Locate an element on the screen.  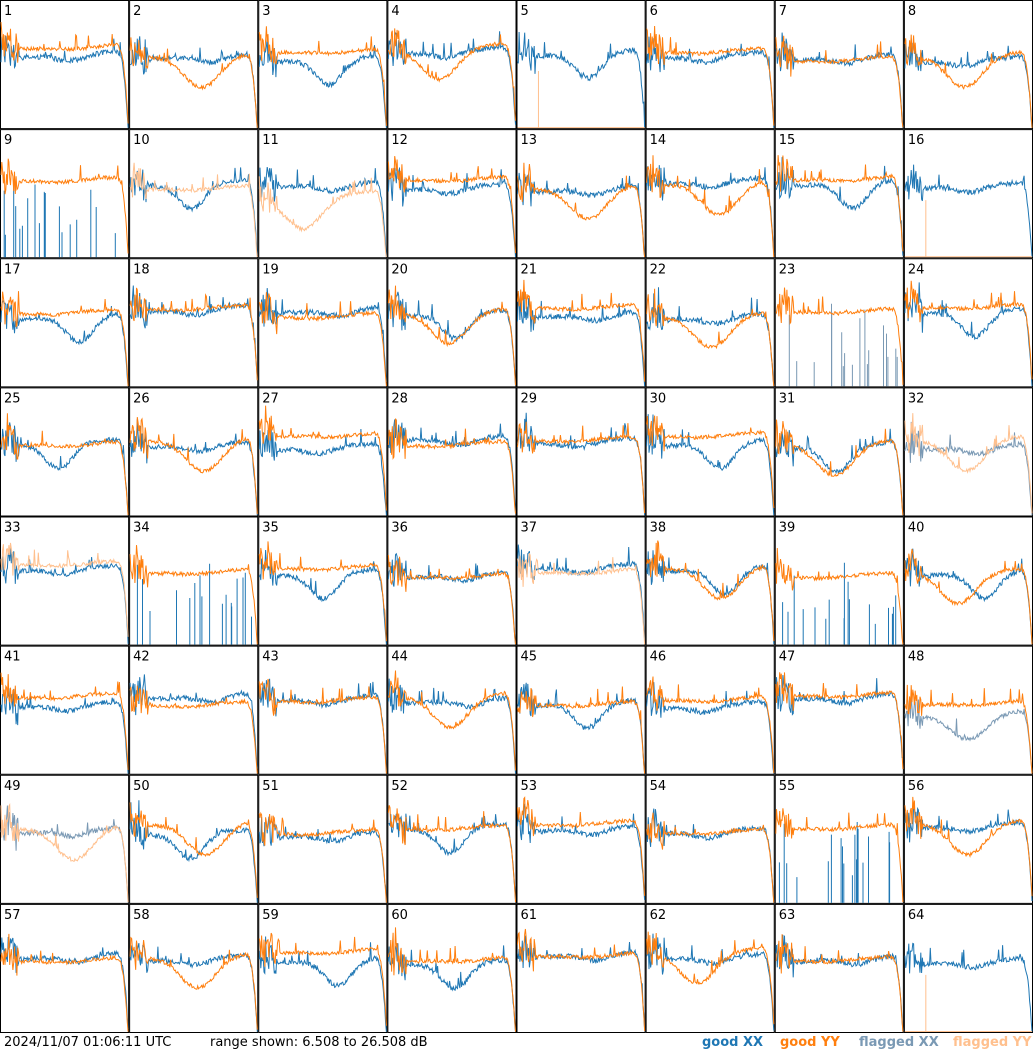
panel-37: 37 is located at coordinates (581, 581).